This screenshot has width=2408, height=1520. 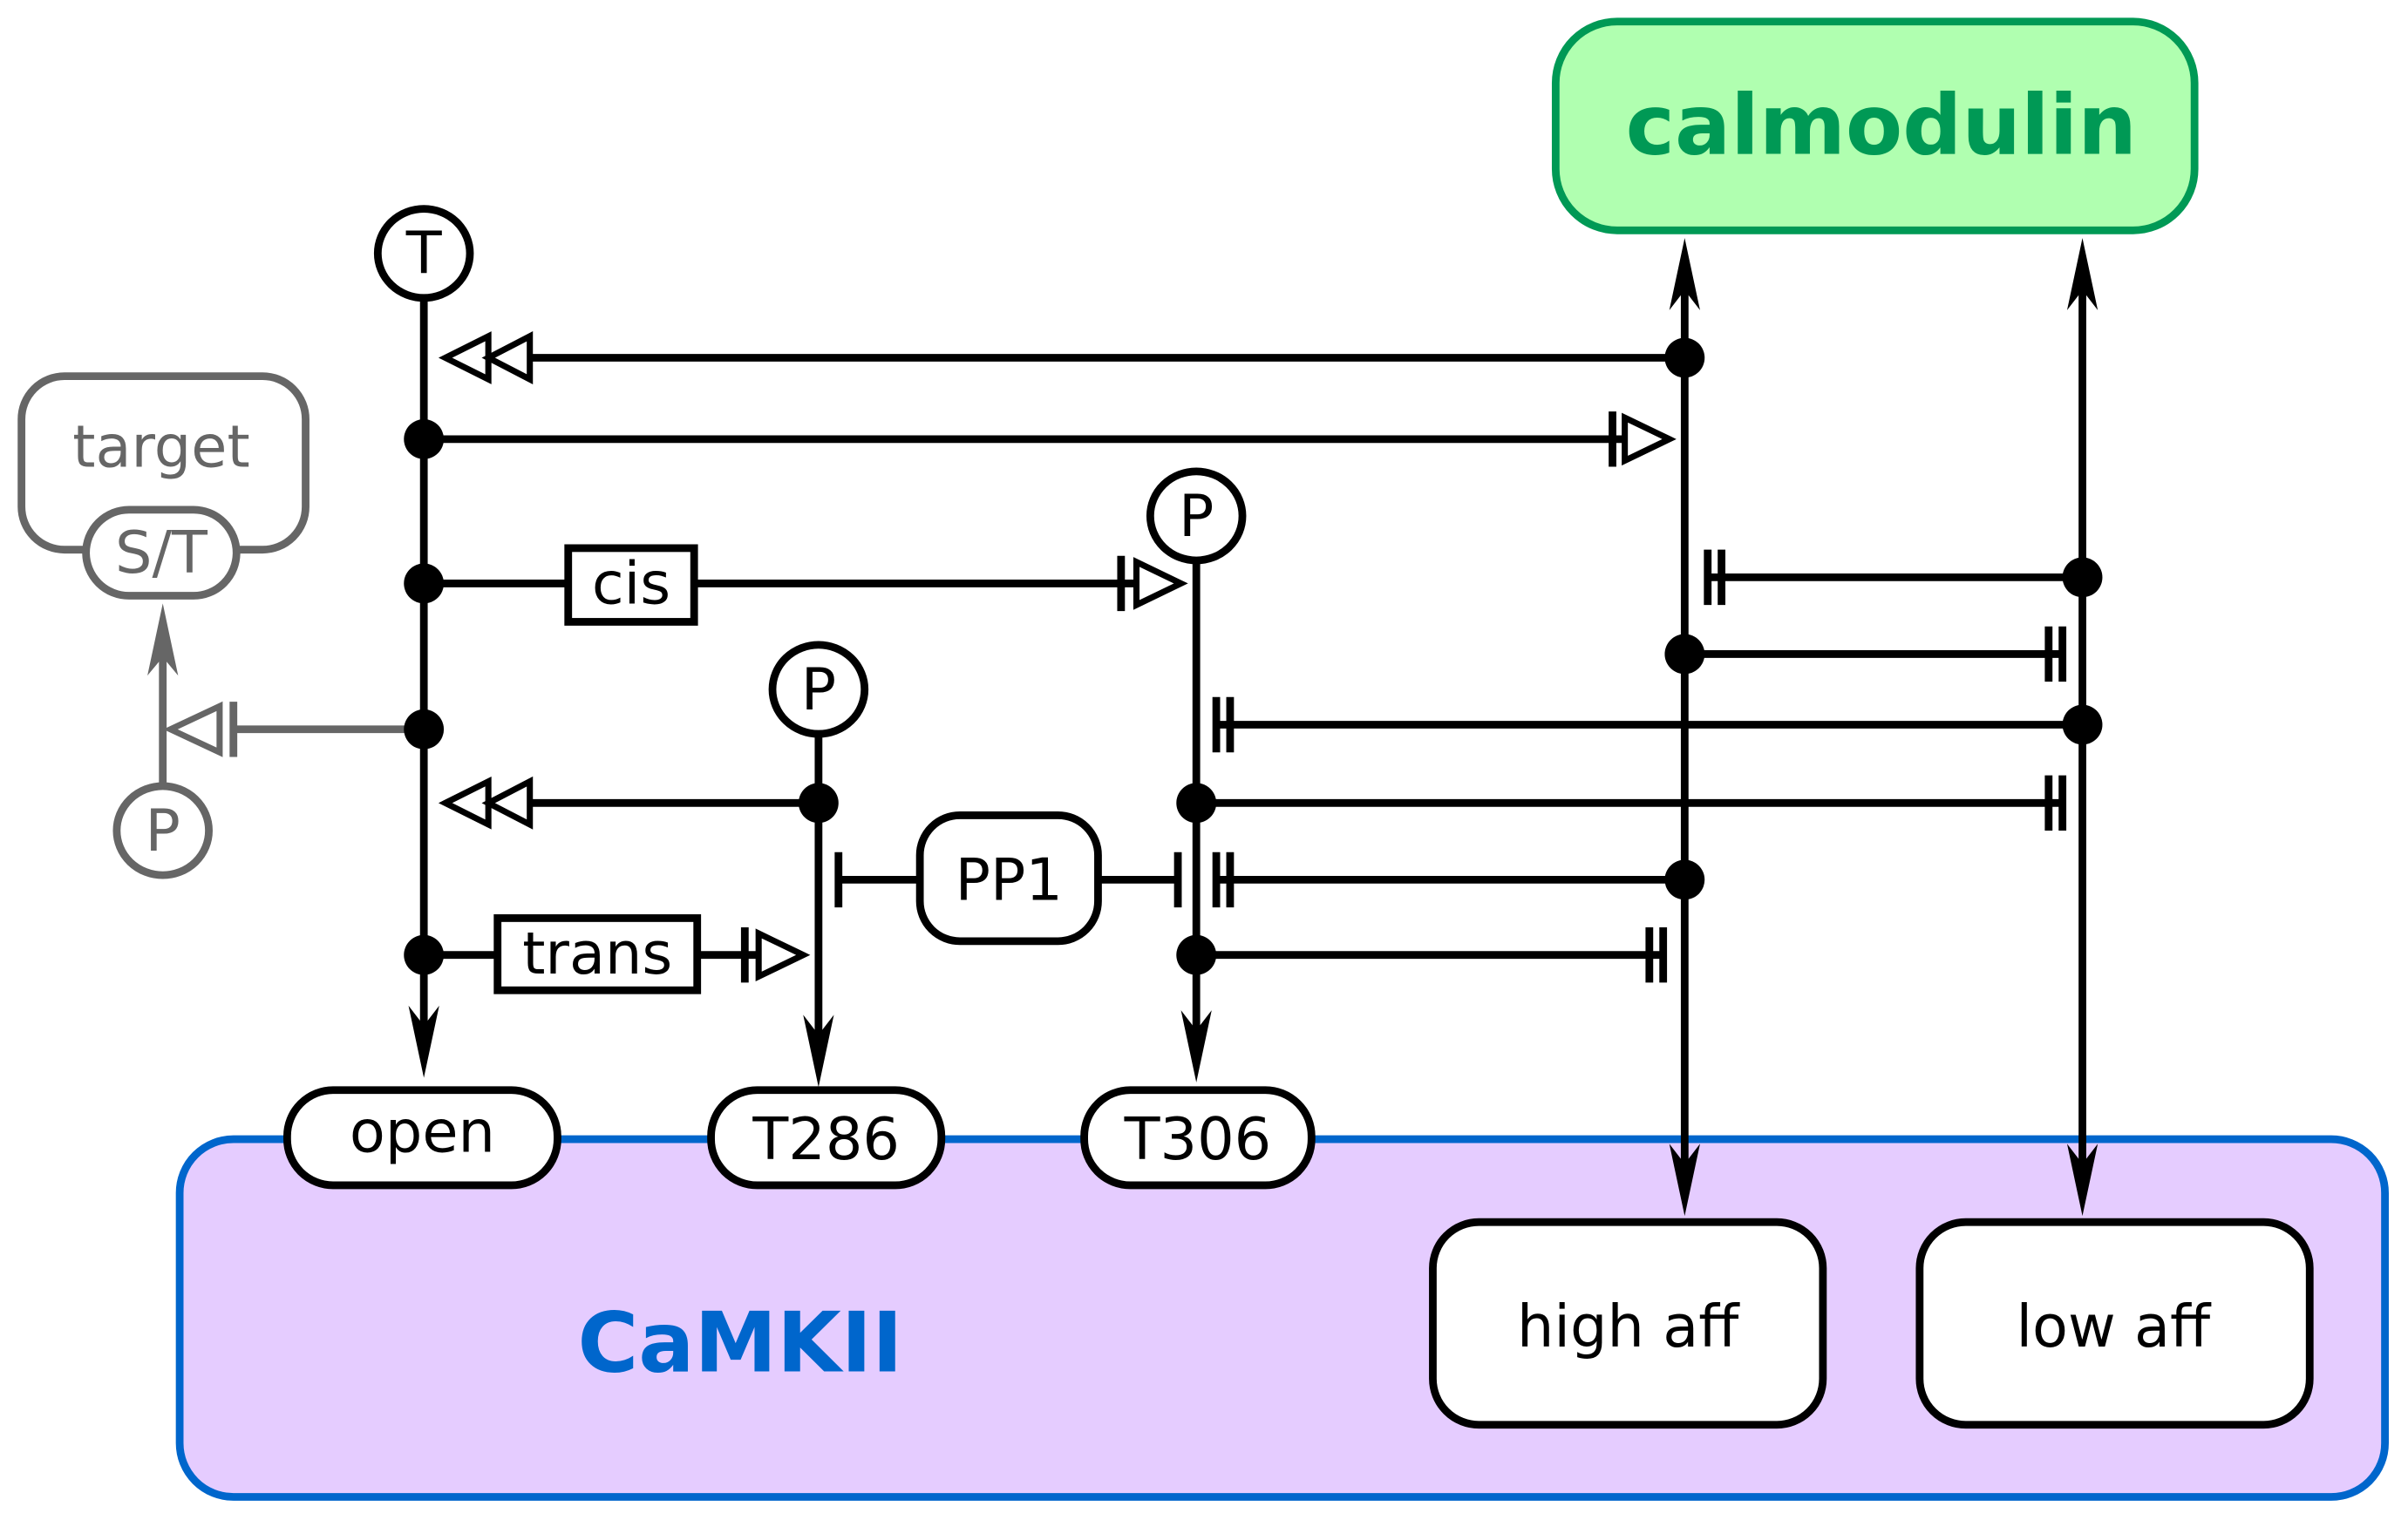 What do you see at coordinates (1882, 126) in the screenshot?
I see `calmodulin-label: calmodulin` at bounding box center [1882, 126].